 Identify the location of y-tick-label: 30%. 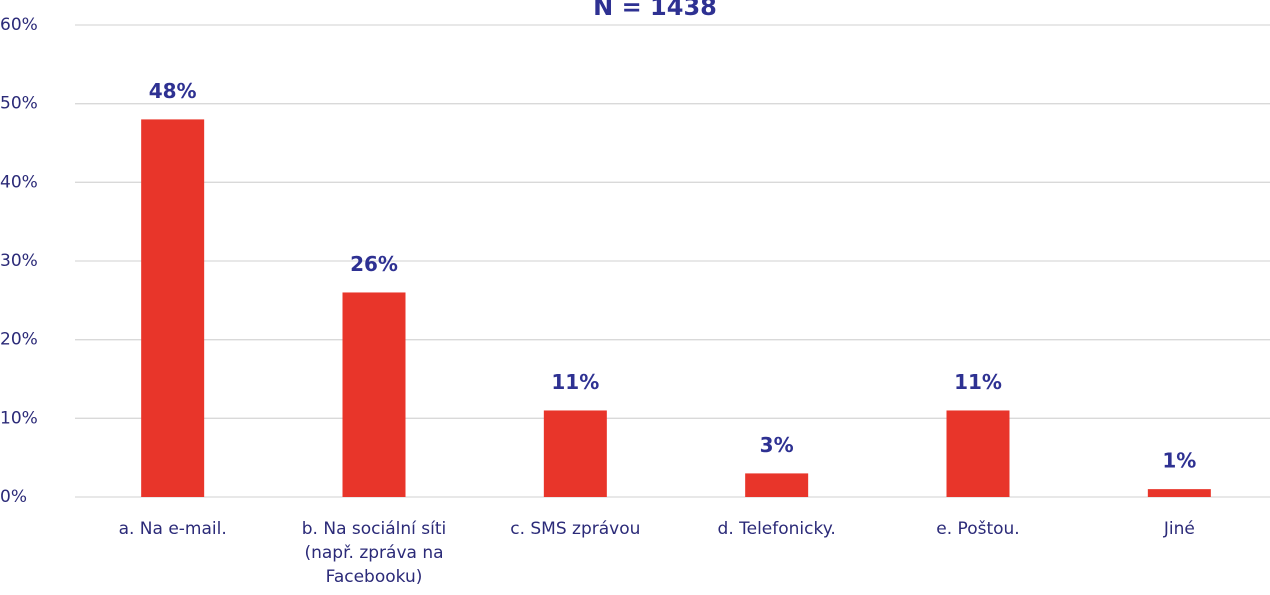
(19, 261).